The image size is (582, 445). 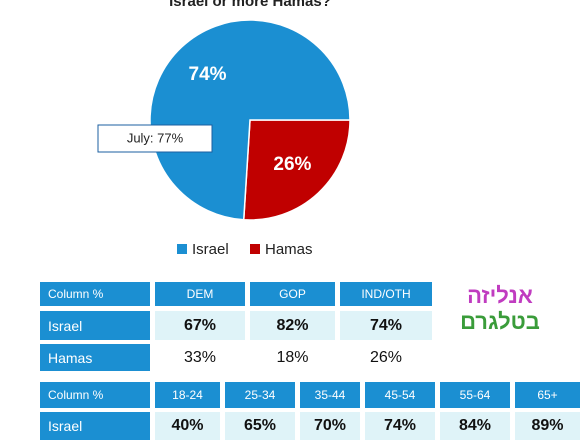 What do you see at coordinates (187, 426) in the screenshot?
I see `table-cell: 40%` at bounding box center [187, 426].